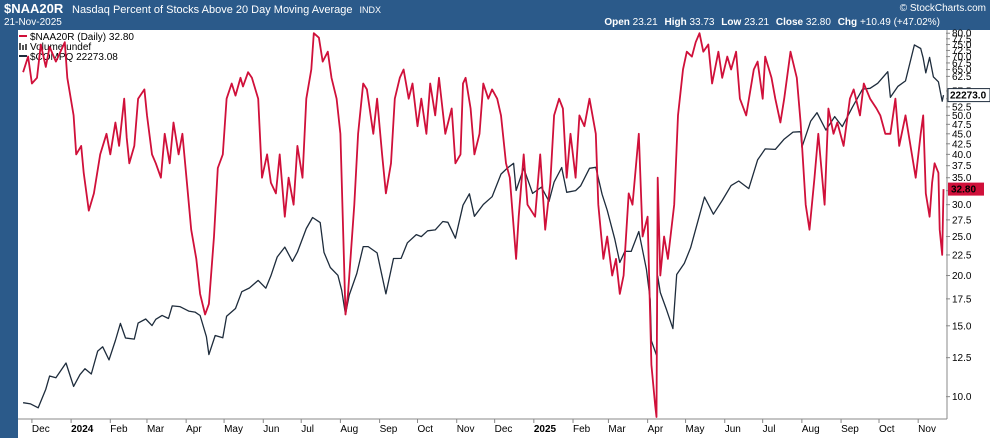 This screenshot has width=990, height=438. What do you see at coordinates (962, 155) in the screenshot?
I see `y-tick-label: 40.0` at bounding box center [962, 155].